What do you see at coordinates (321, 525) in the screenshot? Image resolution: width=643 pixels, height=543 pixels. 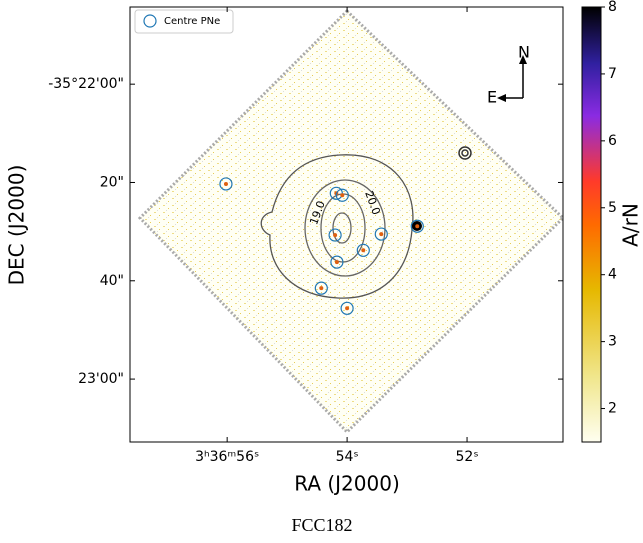 I see `caption: FCC182` at bounding box center [321, 525].